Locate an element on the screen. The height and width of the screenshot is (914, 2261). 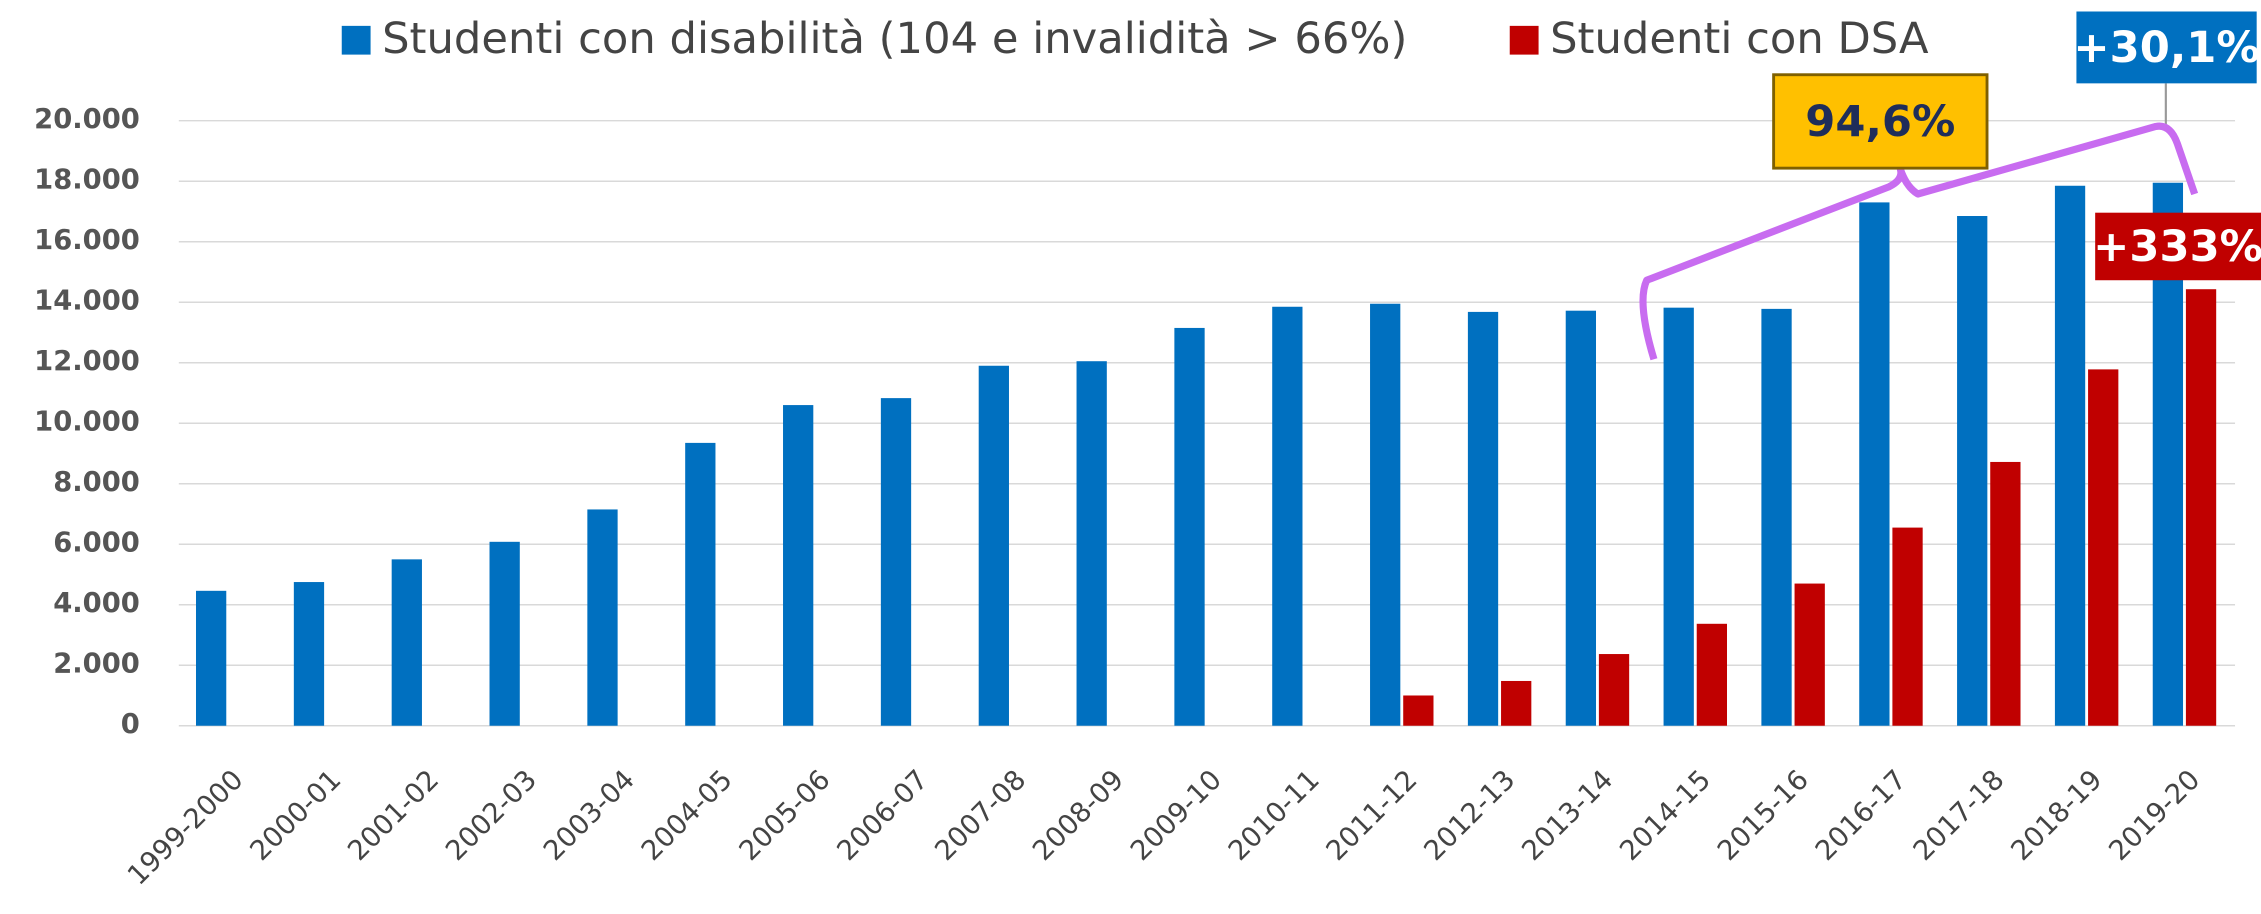
x-tick-label: 2008-09 is located at coordinates (1078, 815).